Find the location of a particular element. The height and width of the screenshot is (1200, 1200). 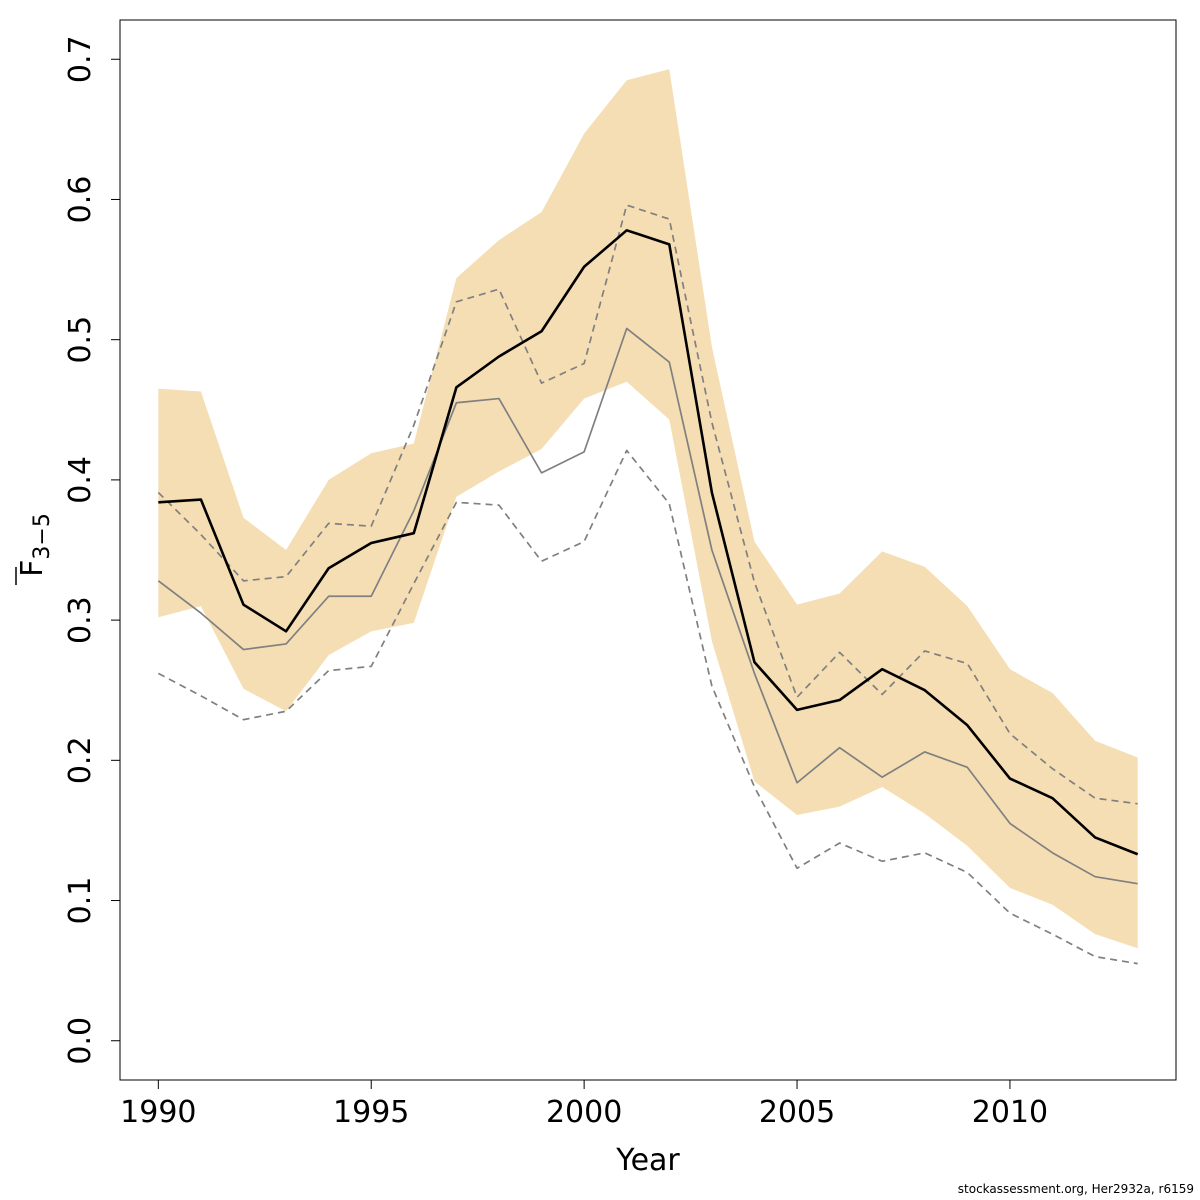

x-tick-label: 1990 is located at coordinates (158, 1112).